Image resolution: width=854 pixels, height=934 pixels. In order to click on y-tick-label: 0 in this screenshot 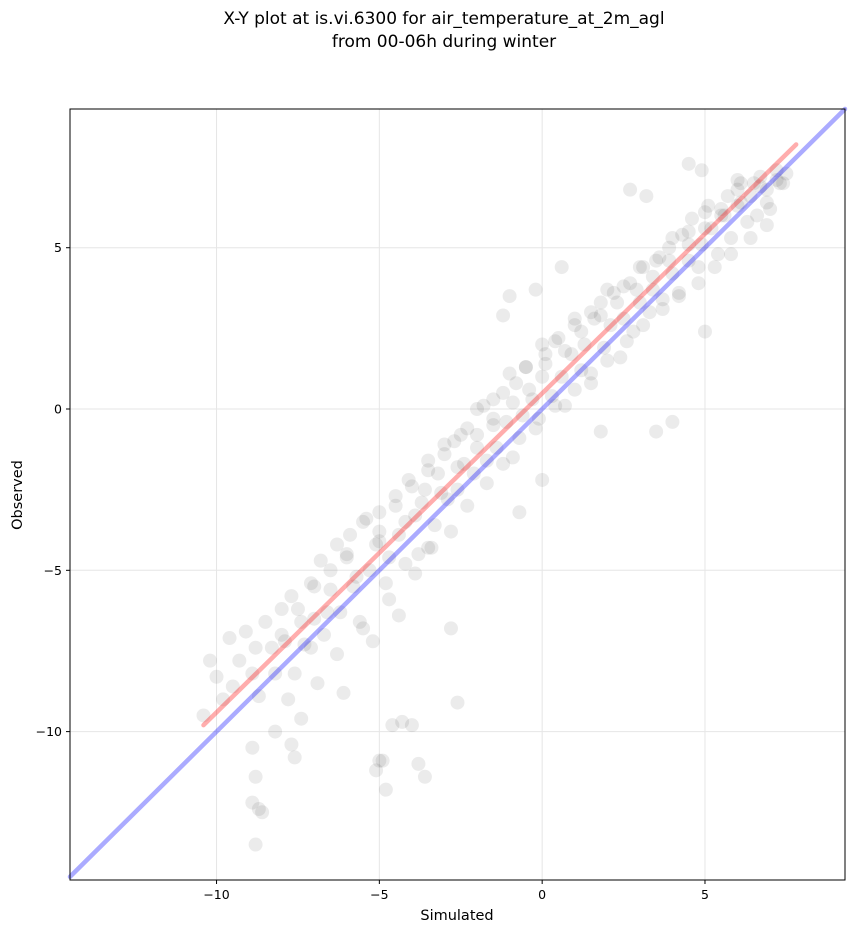, I will do `click(58, 409)`.